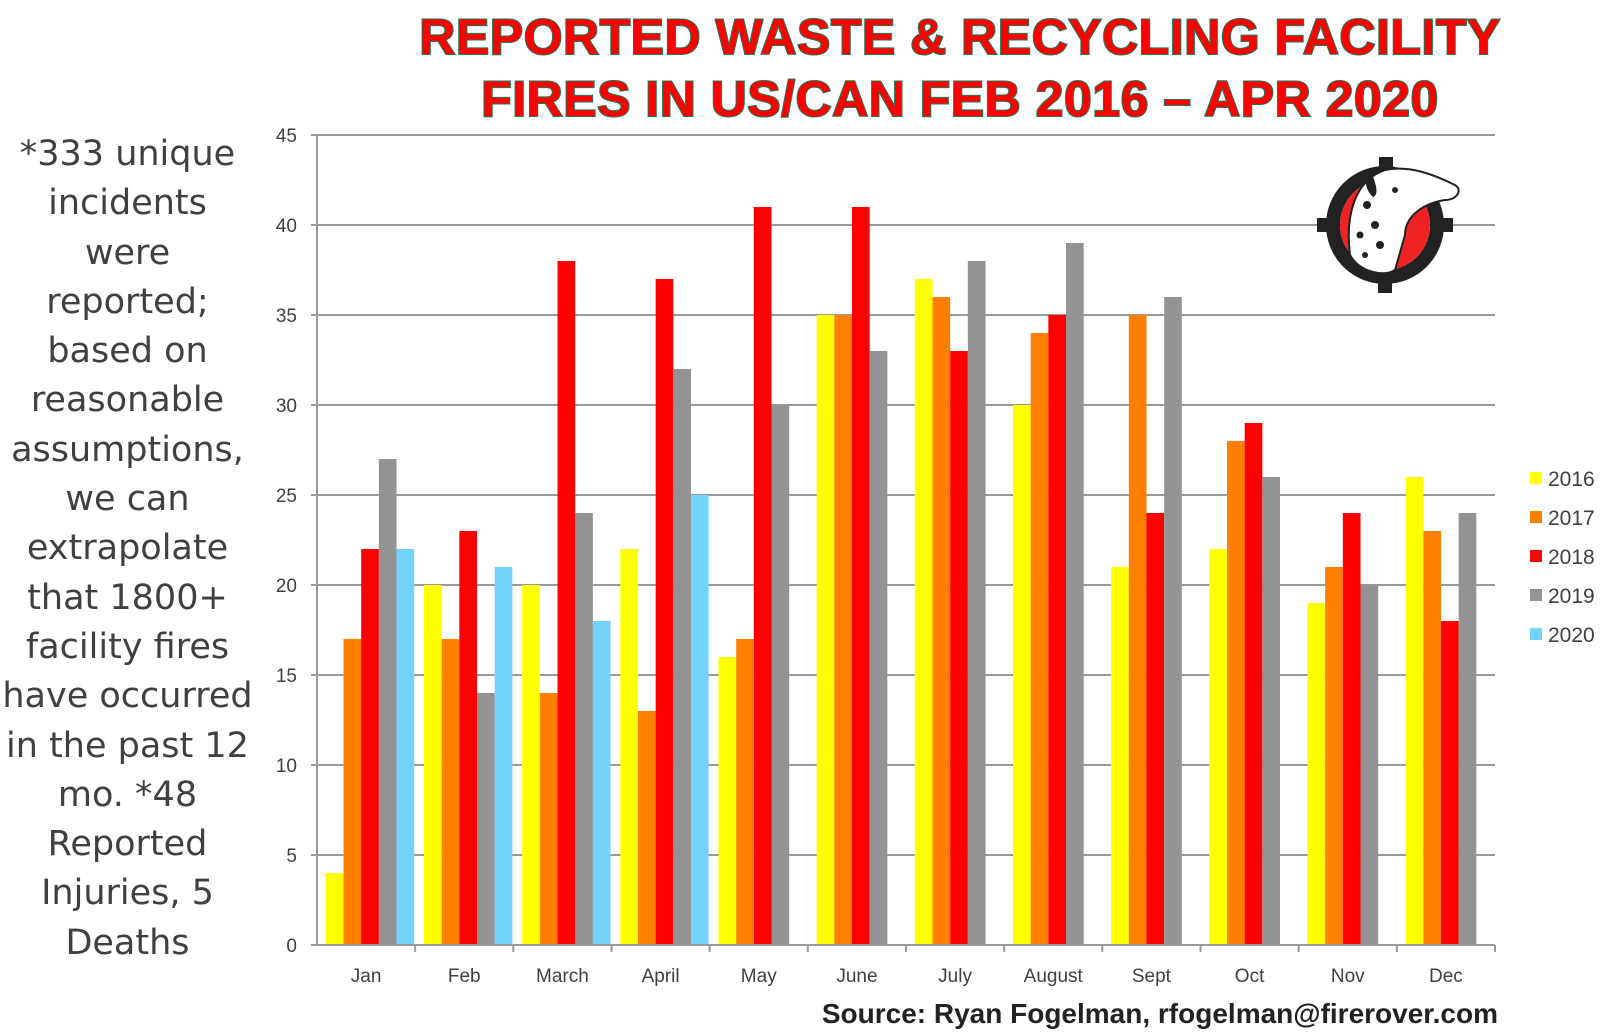 The height and width of the screenshot is (1034, 1622). Describe the element at coordinates (468, 738) in the screenshot. I see `bar-2018-feb` at that location.